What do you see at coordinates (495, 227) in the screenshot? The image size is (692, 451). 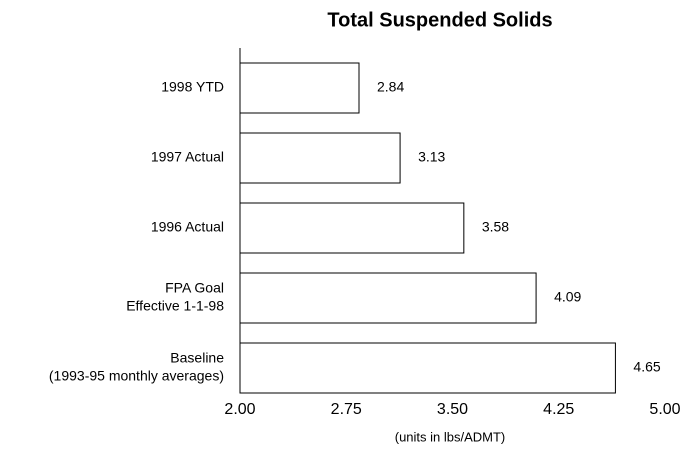 I see `value-label: 3.58` at bounding box center [495, 227].